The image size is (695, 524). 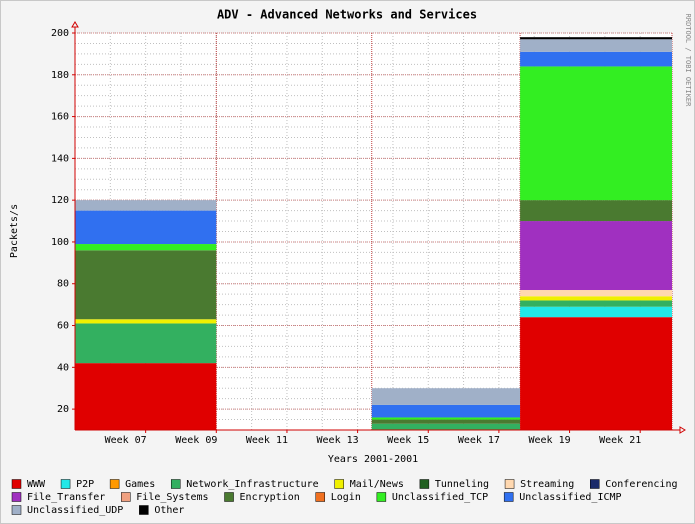 I want to click on x-tick-label: Week 21, so click(x=620, y=440).